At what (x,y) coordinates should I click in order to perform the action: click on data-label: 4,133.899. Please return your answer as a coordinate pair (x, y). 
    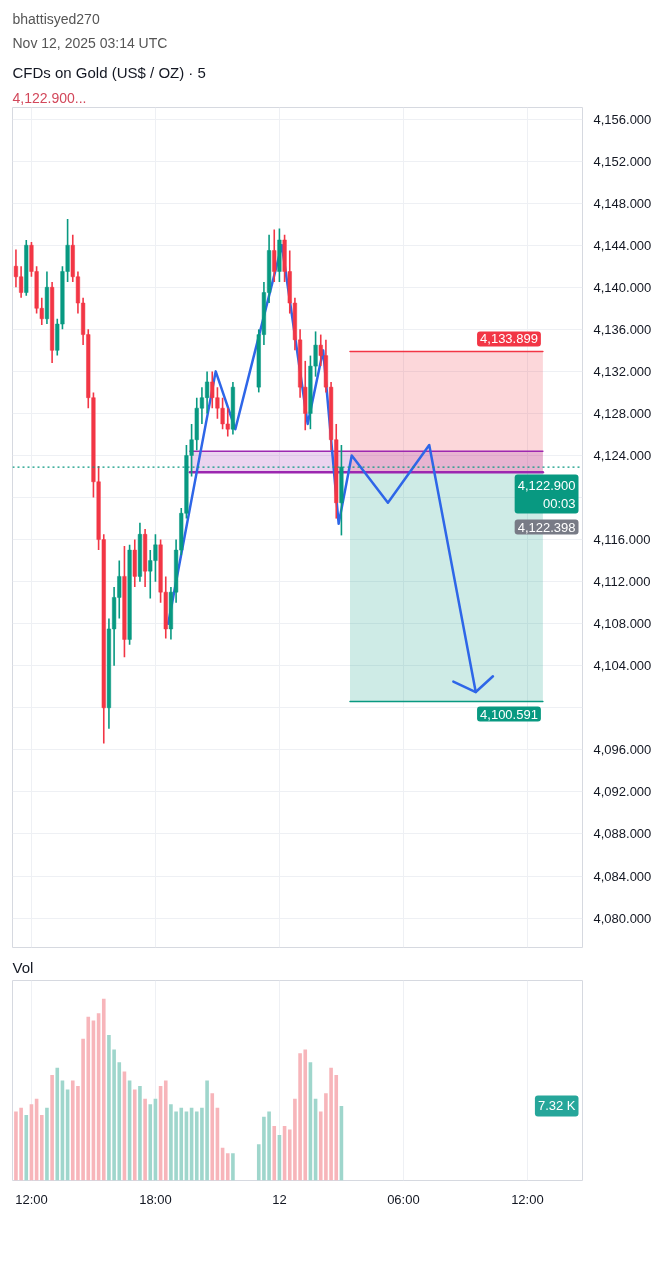
    Looking at the image, I should click on (509, 339).